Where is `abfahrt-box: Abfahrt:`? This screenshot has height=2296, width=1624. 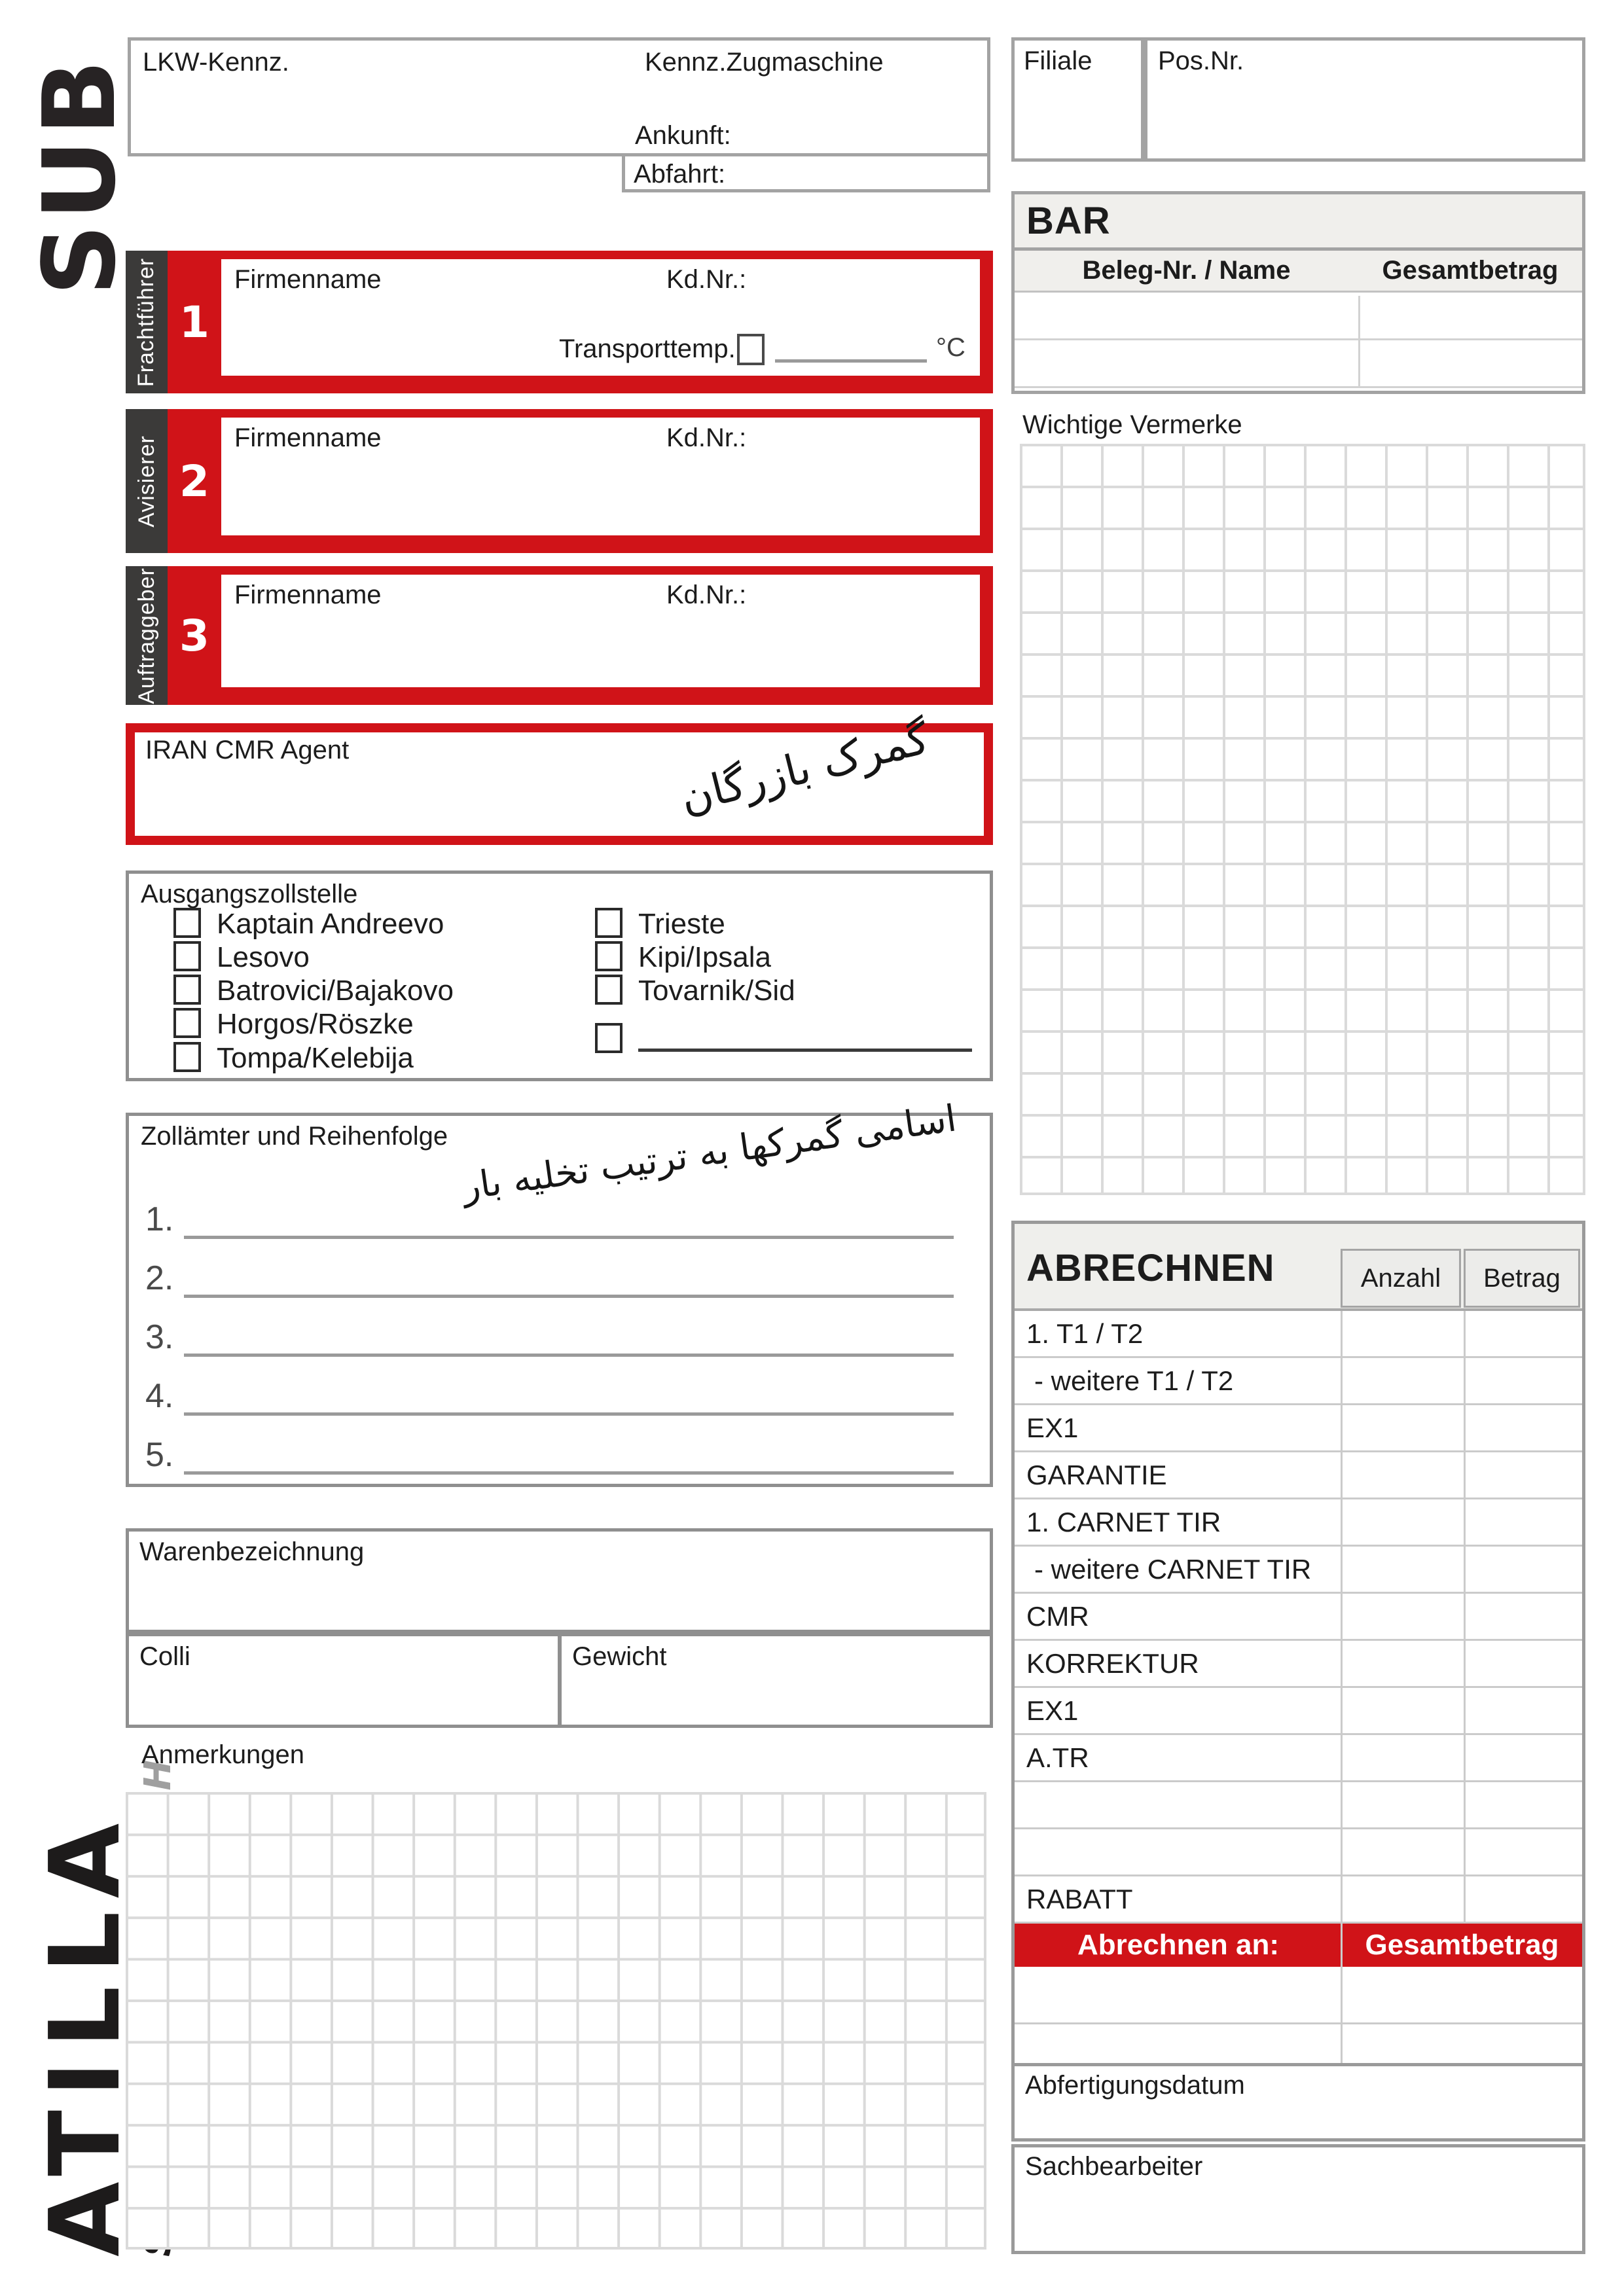 abfahrt-box: Abfahrt: is located at coordinates (806, 172).